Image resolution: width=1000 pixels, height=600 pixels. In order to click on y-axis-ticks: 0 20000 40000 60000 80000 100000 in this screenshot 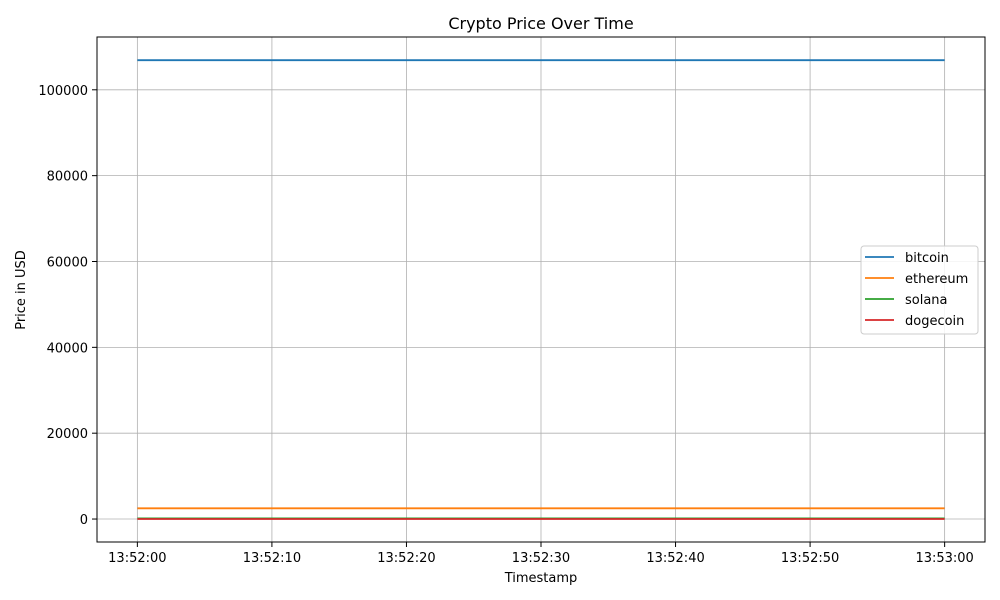, I will do `click(67, 306)`.